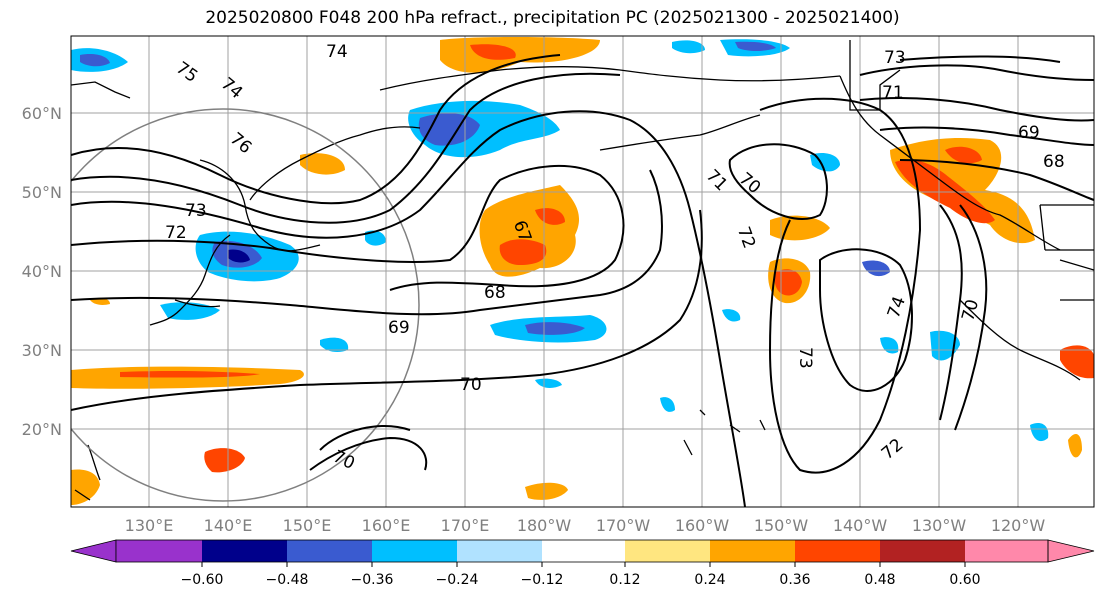 The height and width of the screenshot is (601, 1105). Describe the element at coordinates (228, 525) in the screenshot. I see `lon-label: 140°E` at that location.